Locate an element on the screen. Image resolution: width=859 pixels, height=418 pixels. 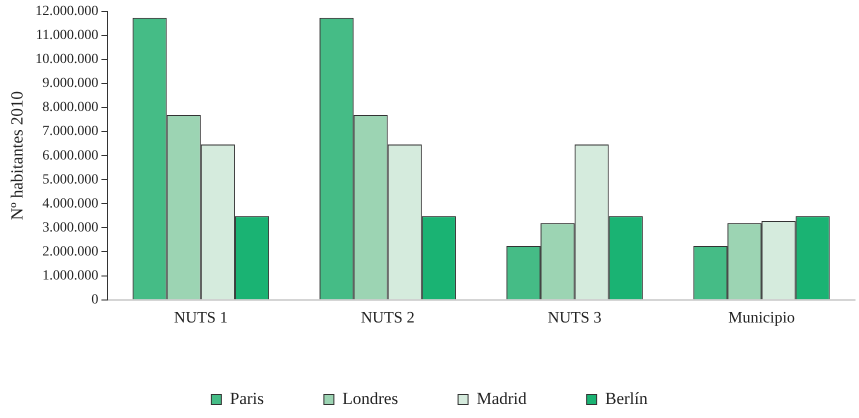
legend-label: Londres is located at coordinates (370, 398).